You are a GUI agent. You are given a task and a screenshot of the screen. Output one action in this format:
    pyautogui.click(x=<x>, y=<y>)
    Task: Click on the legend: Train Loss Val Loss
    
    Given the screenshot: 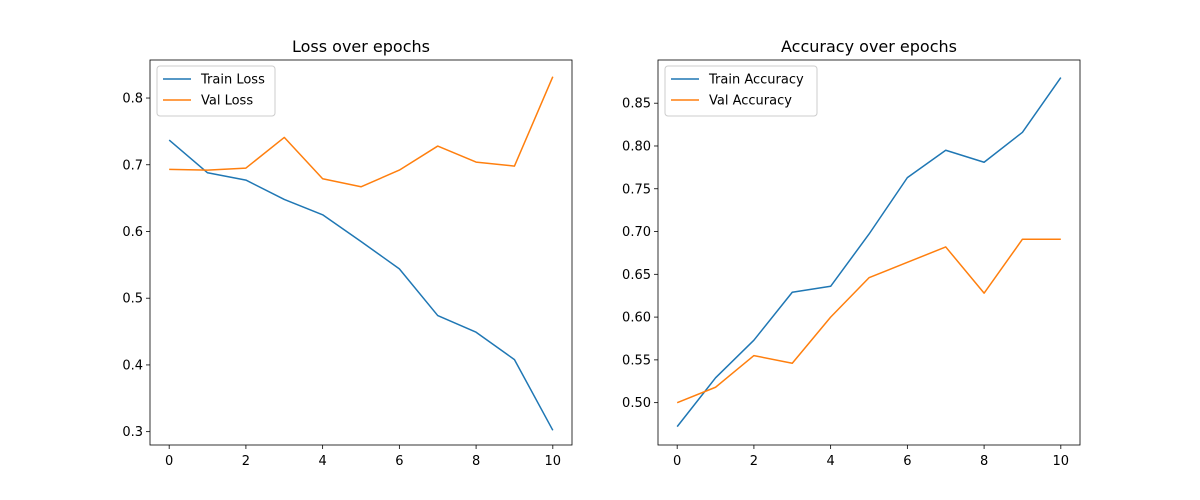 What is the action you would take?
    pyautogui.click(x=216, y=91)
    